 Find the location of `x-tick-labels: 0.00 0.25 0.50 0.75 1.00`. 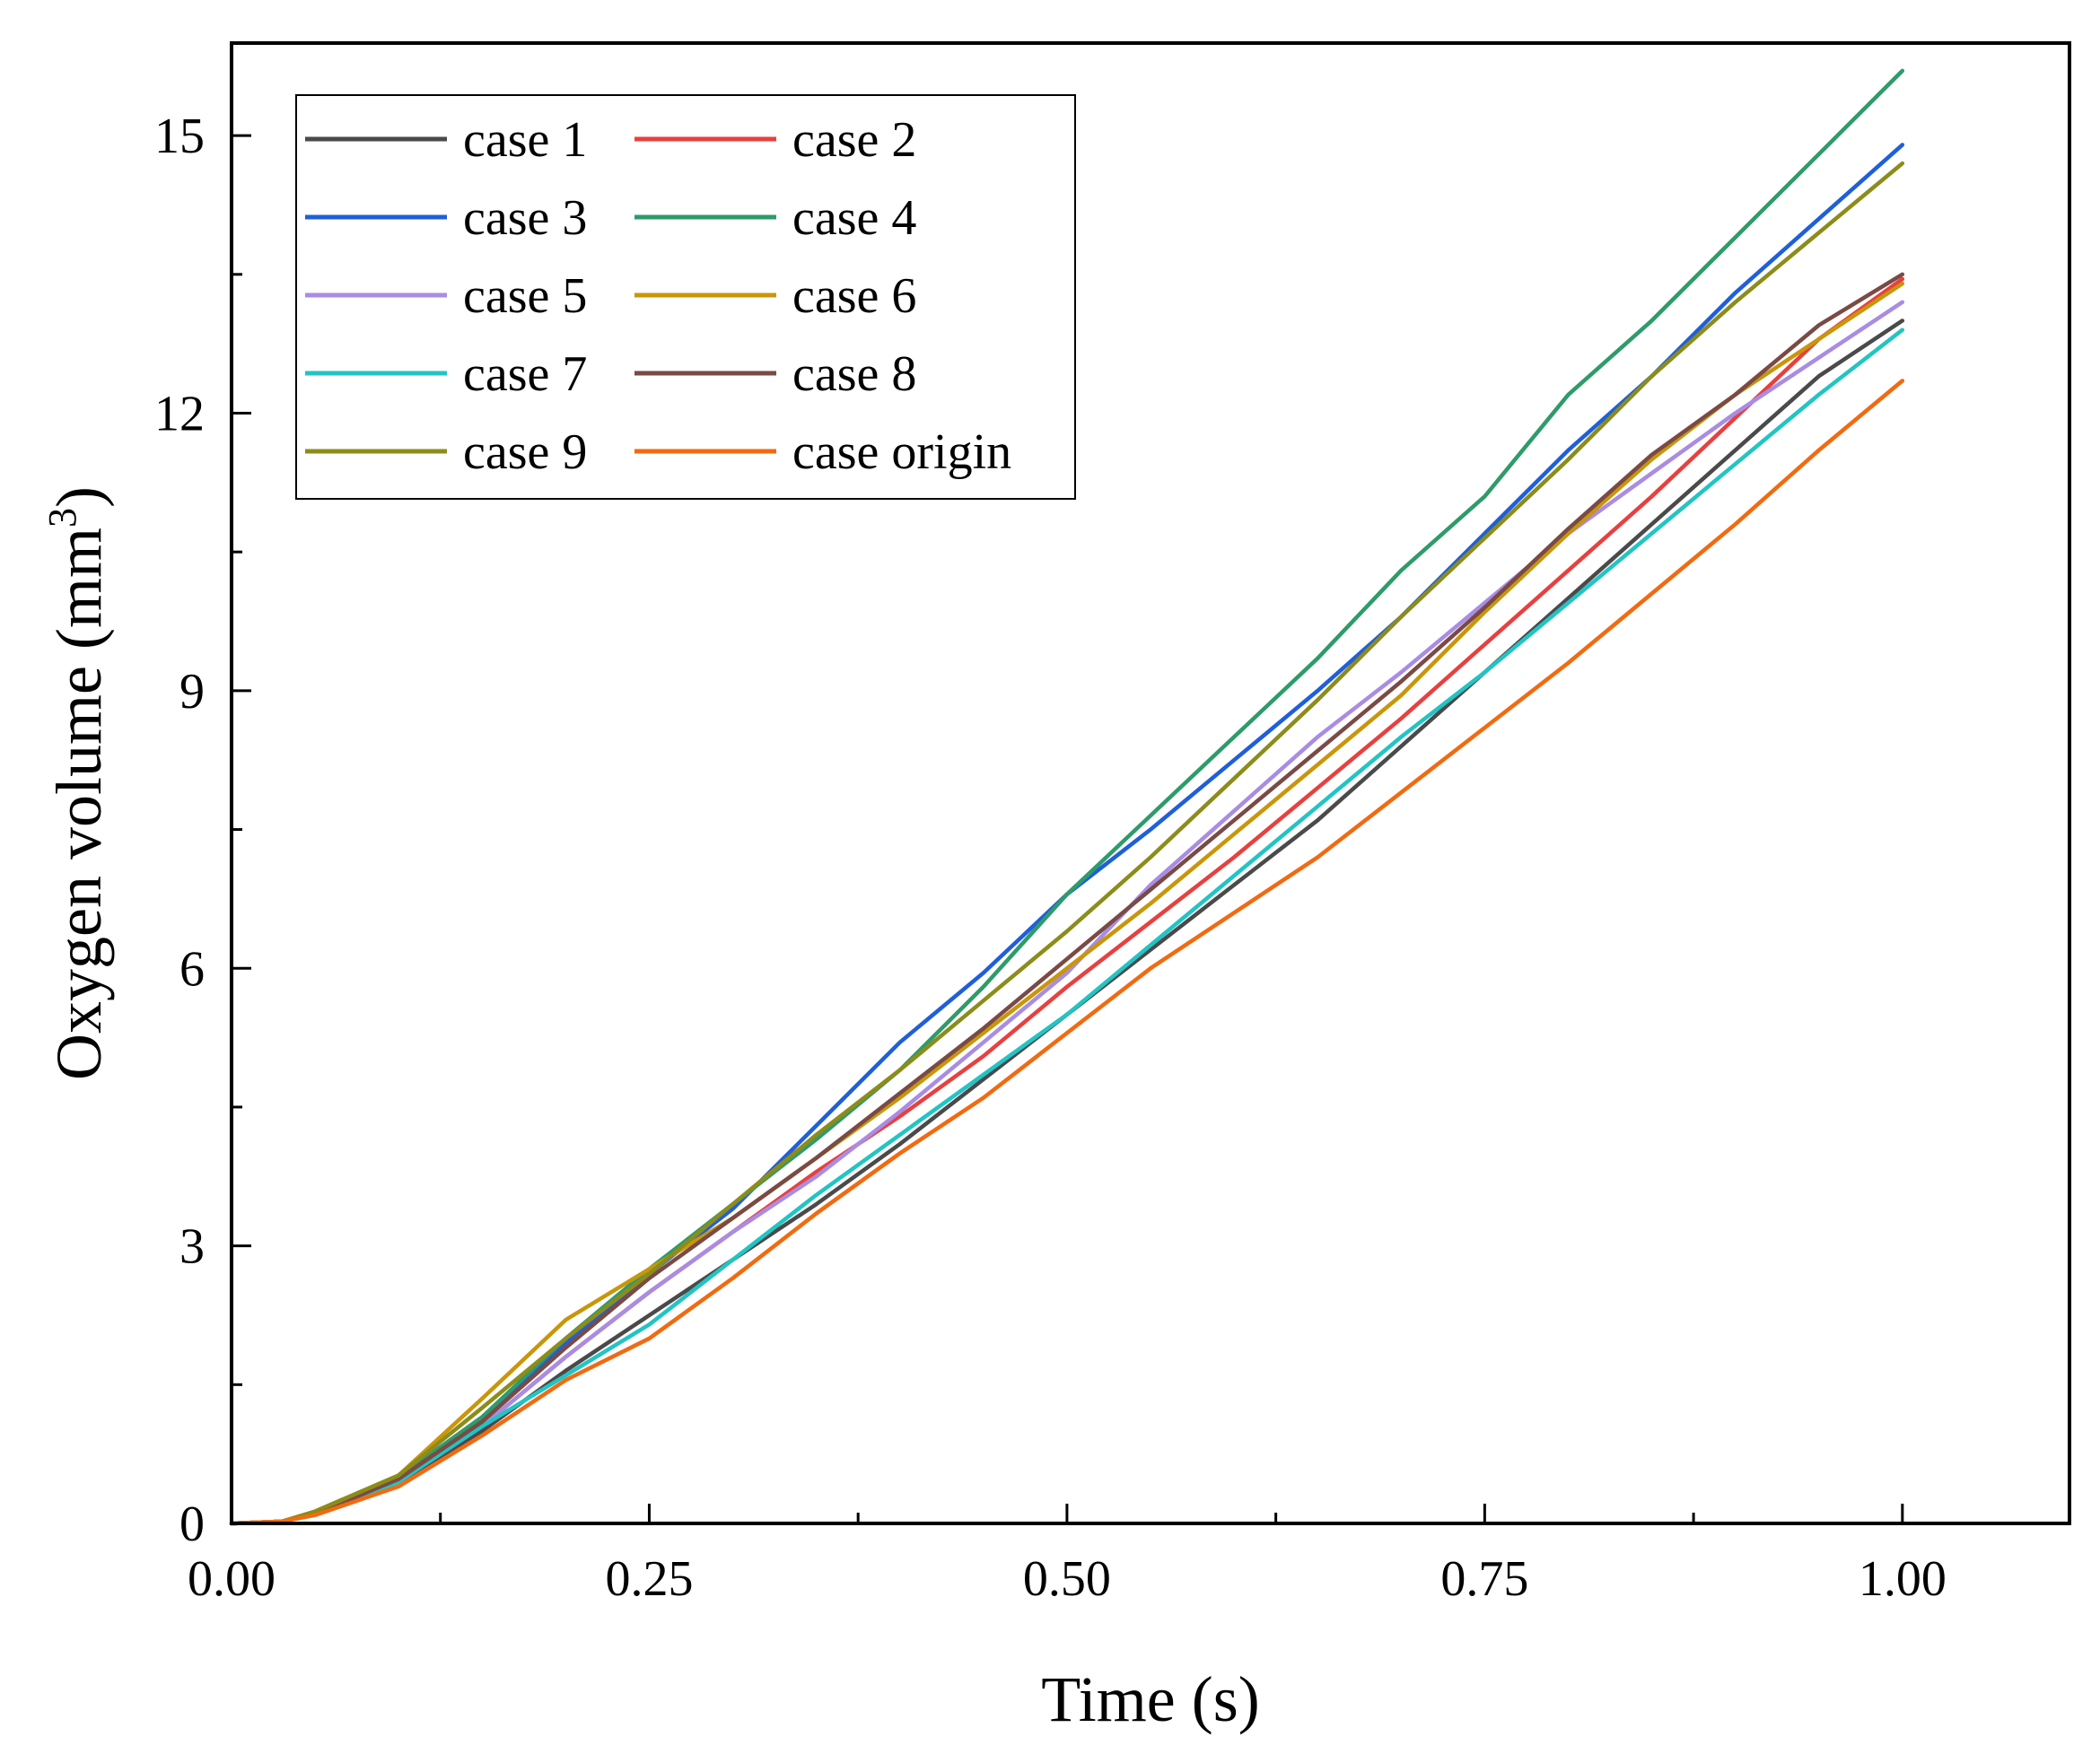

x-tick-labels: 0.00 0.25 0.50 0.75 1.00 is located at coordinates (1067, 1579).